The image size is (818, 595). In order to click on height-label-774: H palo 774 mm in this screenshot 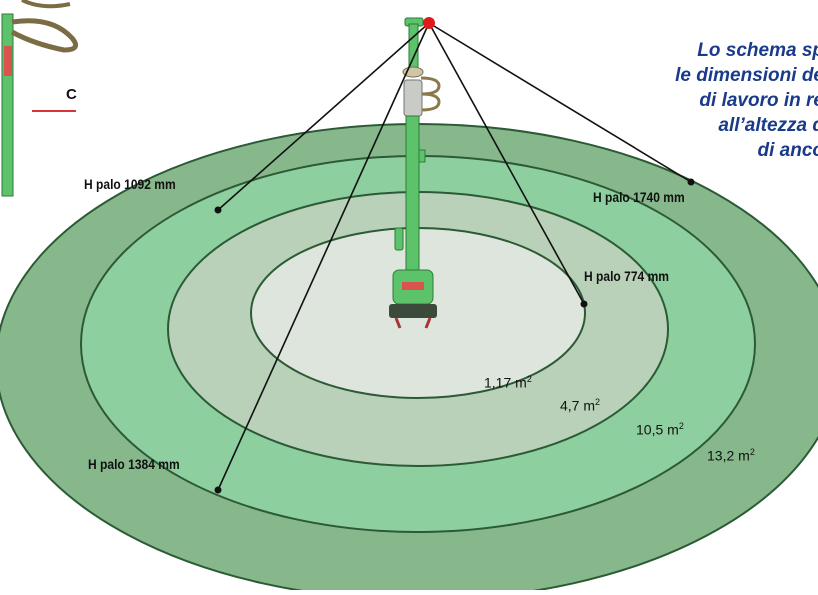, I will do `click(626, 276)`.